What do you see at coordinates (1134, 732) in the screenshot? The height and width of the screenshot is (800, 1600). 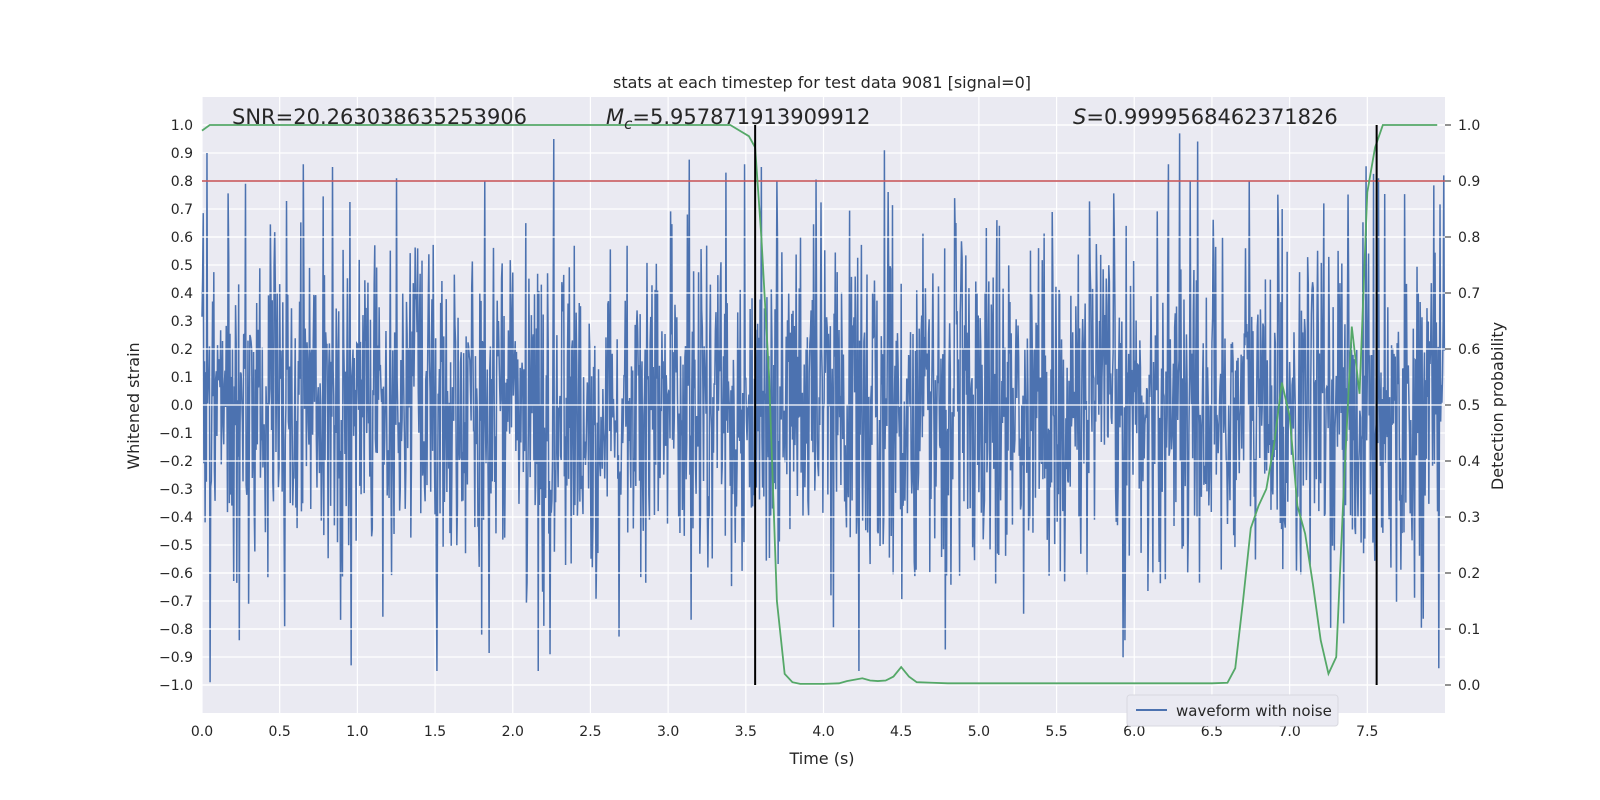 I see `x-tick-label: 6.0` at bounding box center [1134, 732].